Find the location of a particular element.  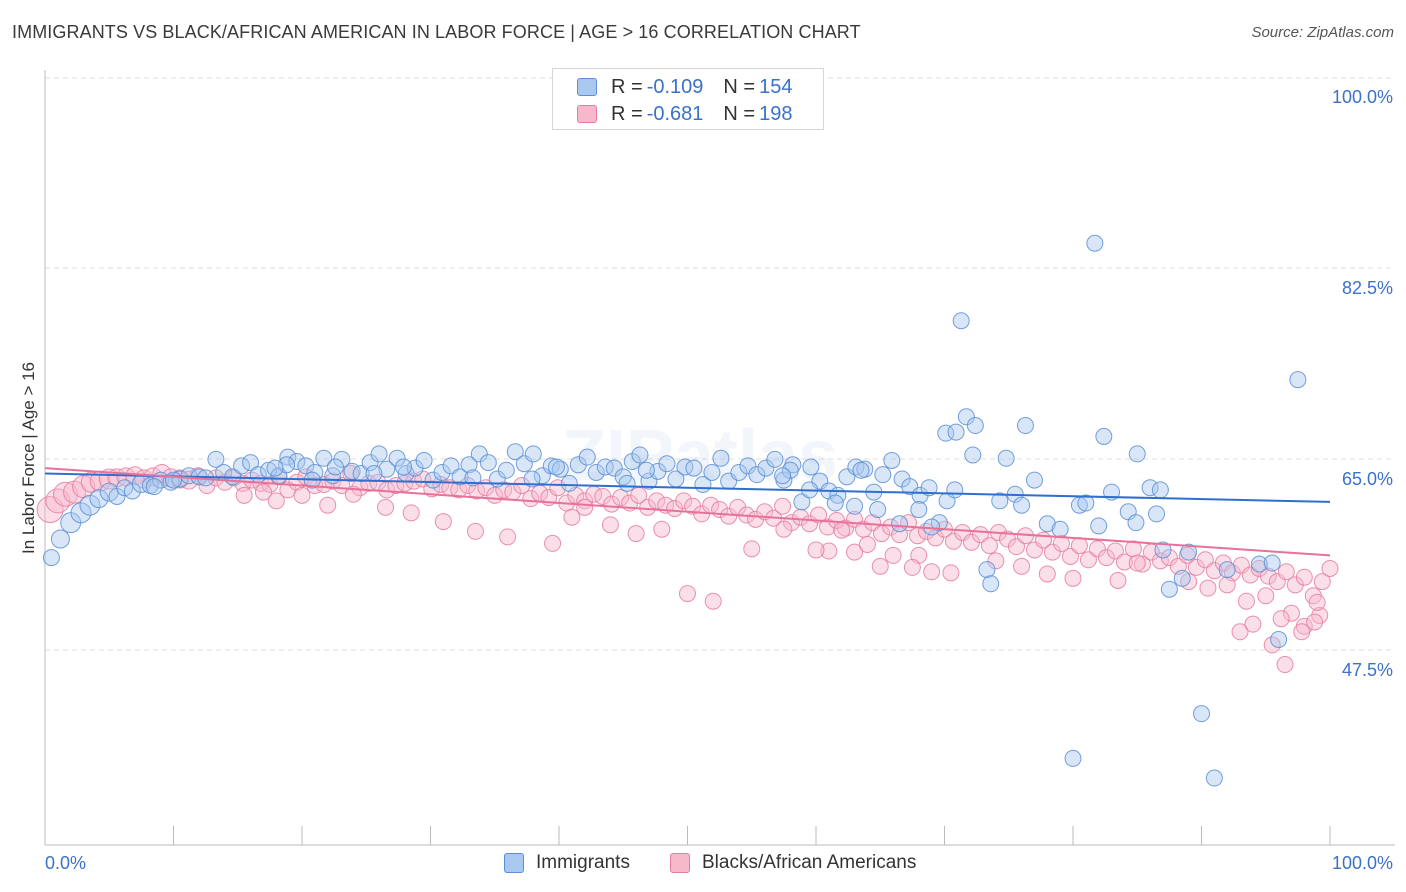

legend-item-blacks: Blacks/African Americans is located at coordinates (793, 863).